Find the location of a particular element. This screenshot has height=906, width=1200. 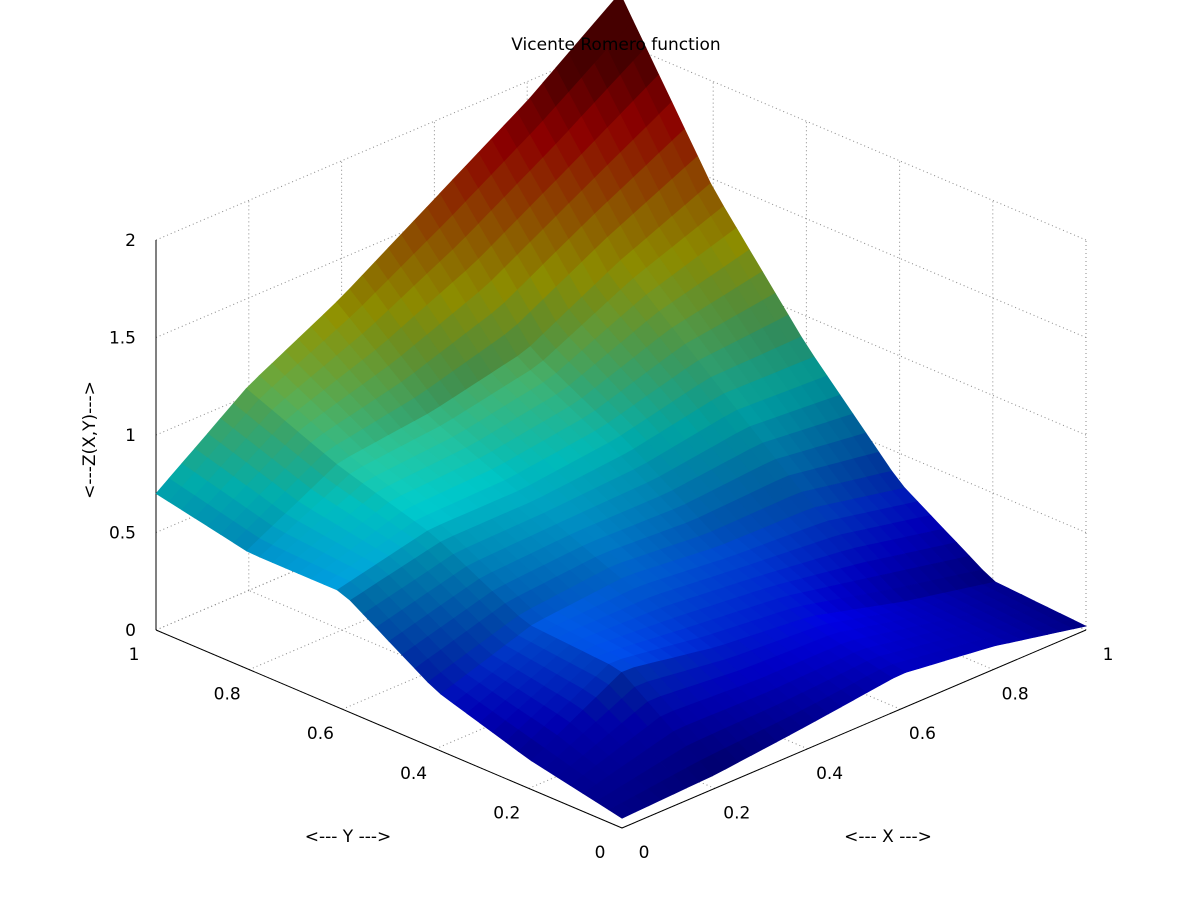

y-tick-label: 0 is located at coordinates (600, 853).